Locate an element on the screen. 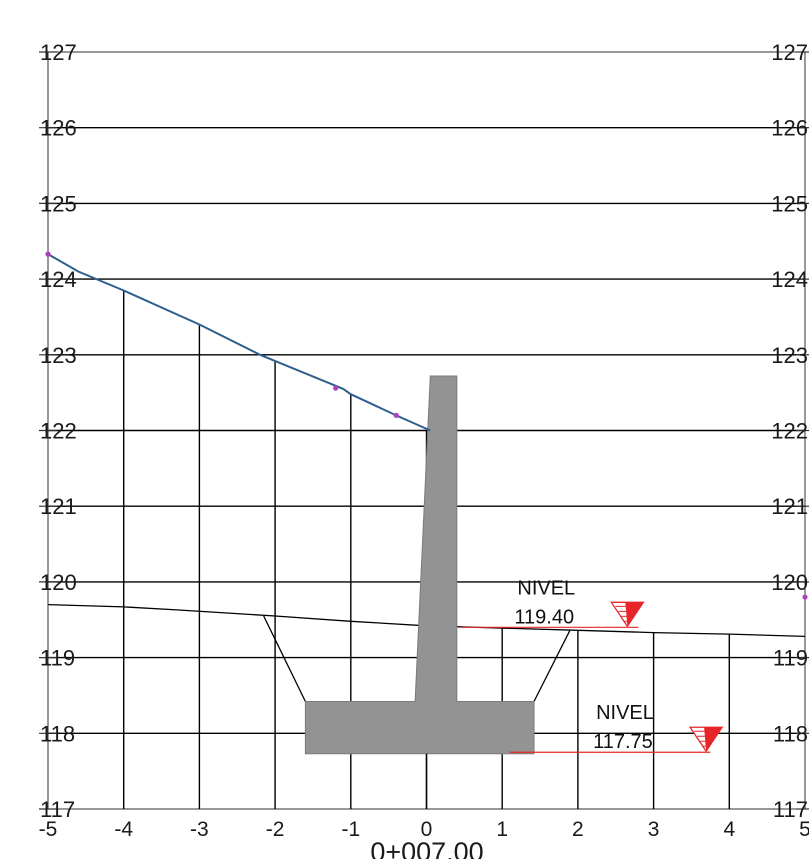  level-label-1: NIVEL is located at coordinates (625, 713).